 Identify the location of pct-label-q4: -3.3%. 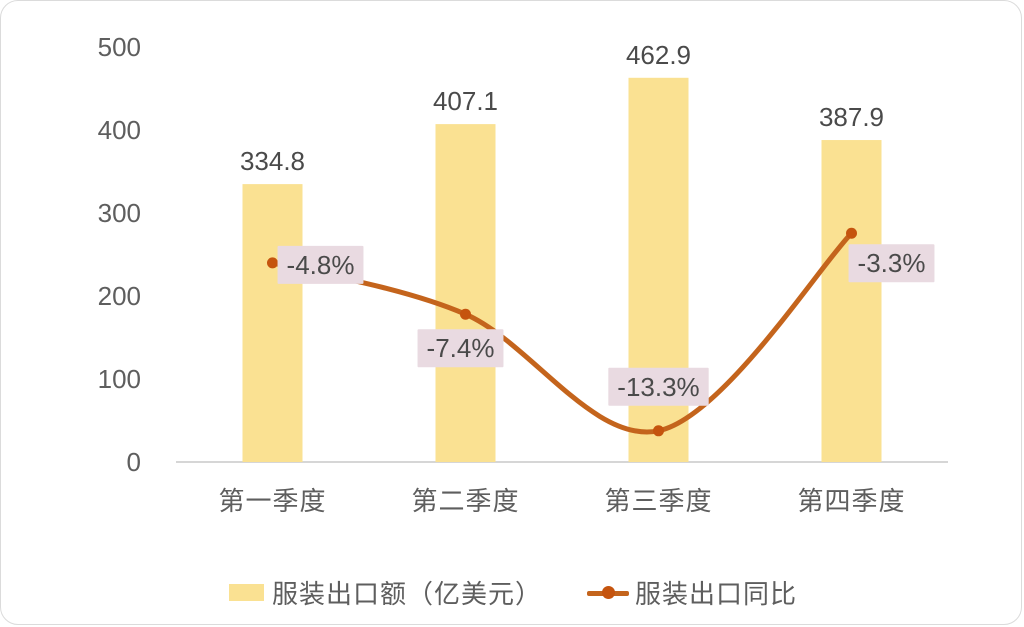
(892, 263).